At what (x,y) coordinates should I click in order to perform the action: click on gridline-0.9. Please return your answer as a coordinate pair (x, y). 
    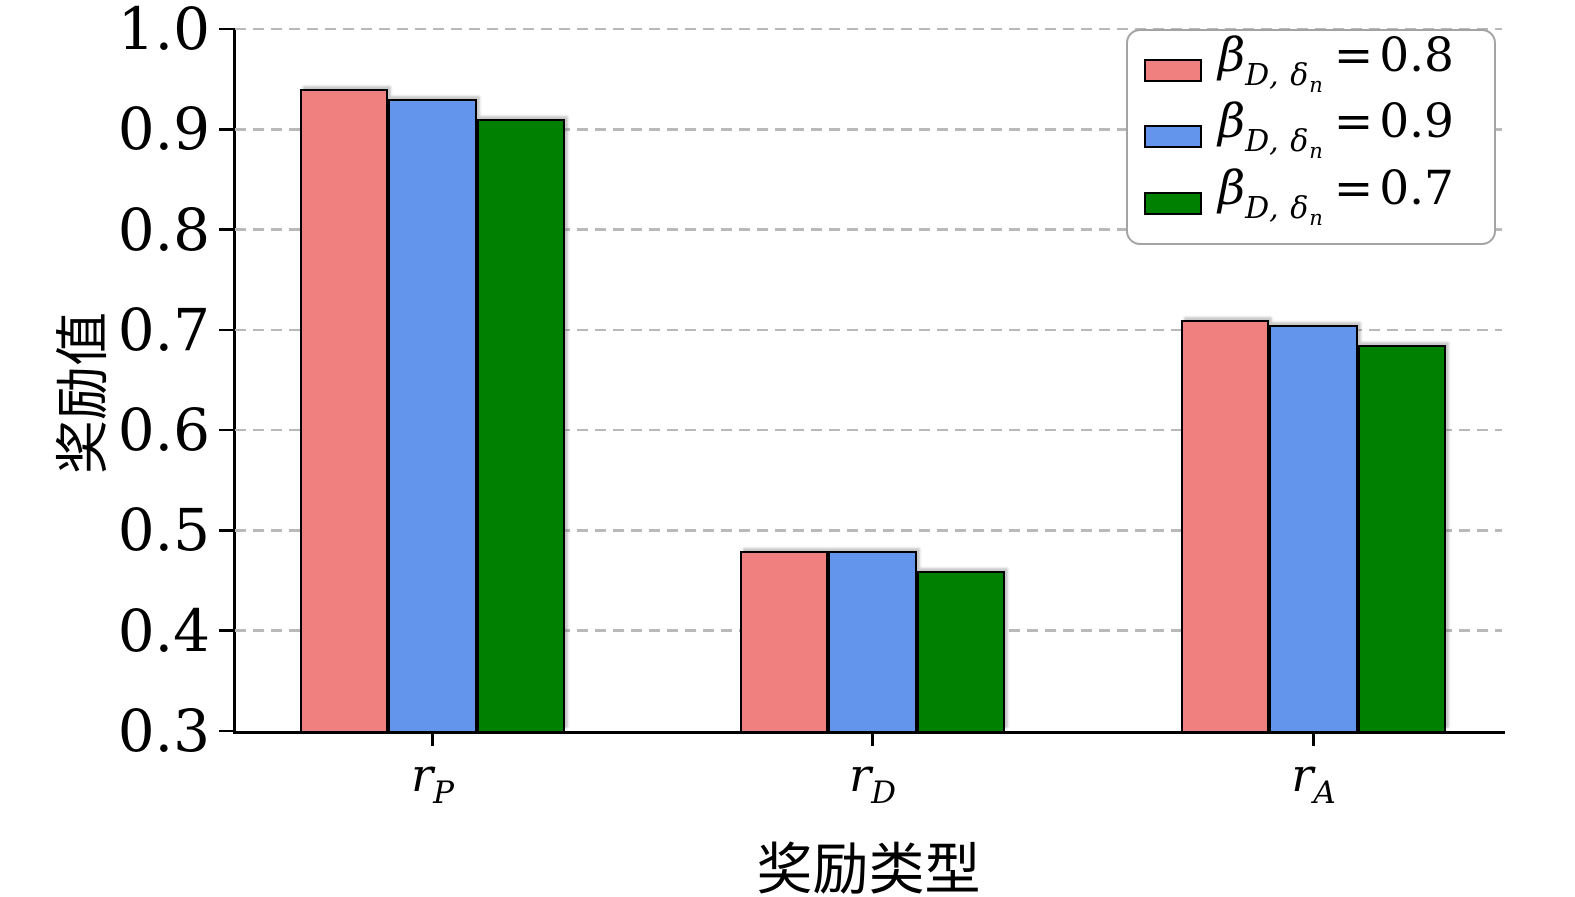
    Looking at the image, I should click on (868, 129).